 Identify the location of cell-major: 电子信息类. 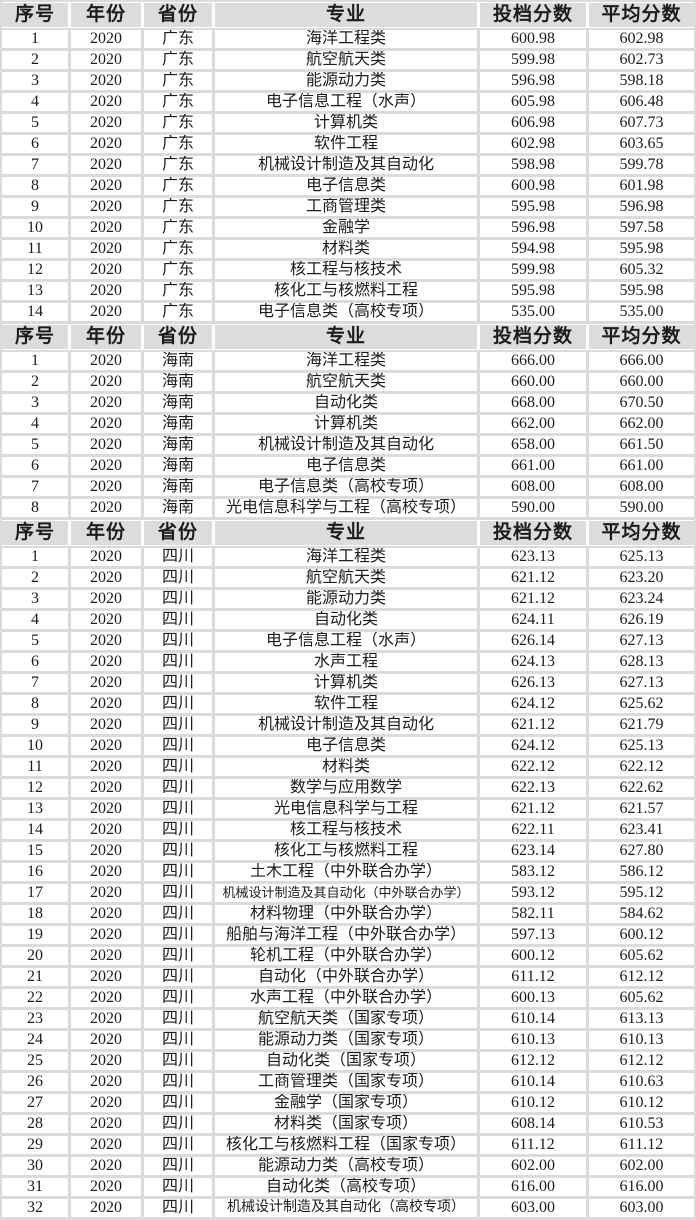
(346, 746).